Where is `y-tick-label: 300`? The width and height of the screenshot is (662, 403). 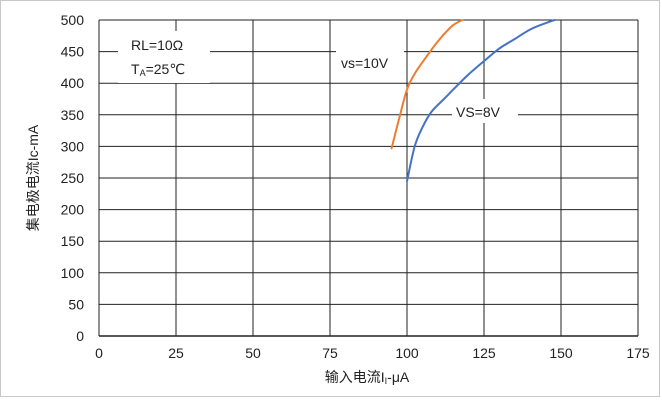 y-tick-label: 300 is located at coordinates (73, 146).